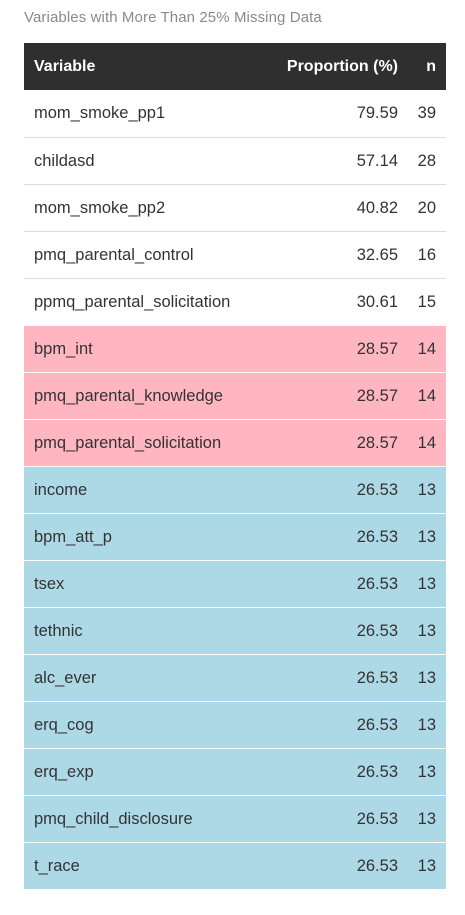 This screenshot has height=915, width=465. I want to click on table-row: alc_ever 26.53 13, so click(235, 677).